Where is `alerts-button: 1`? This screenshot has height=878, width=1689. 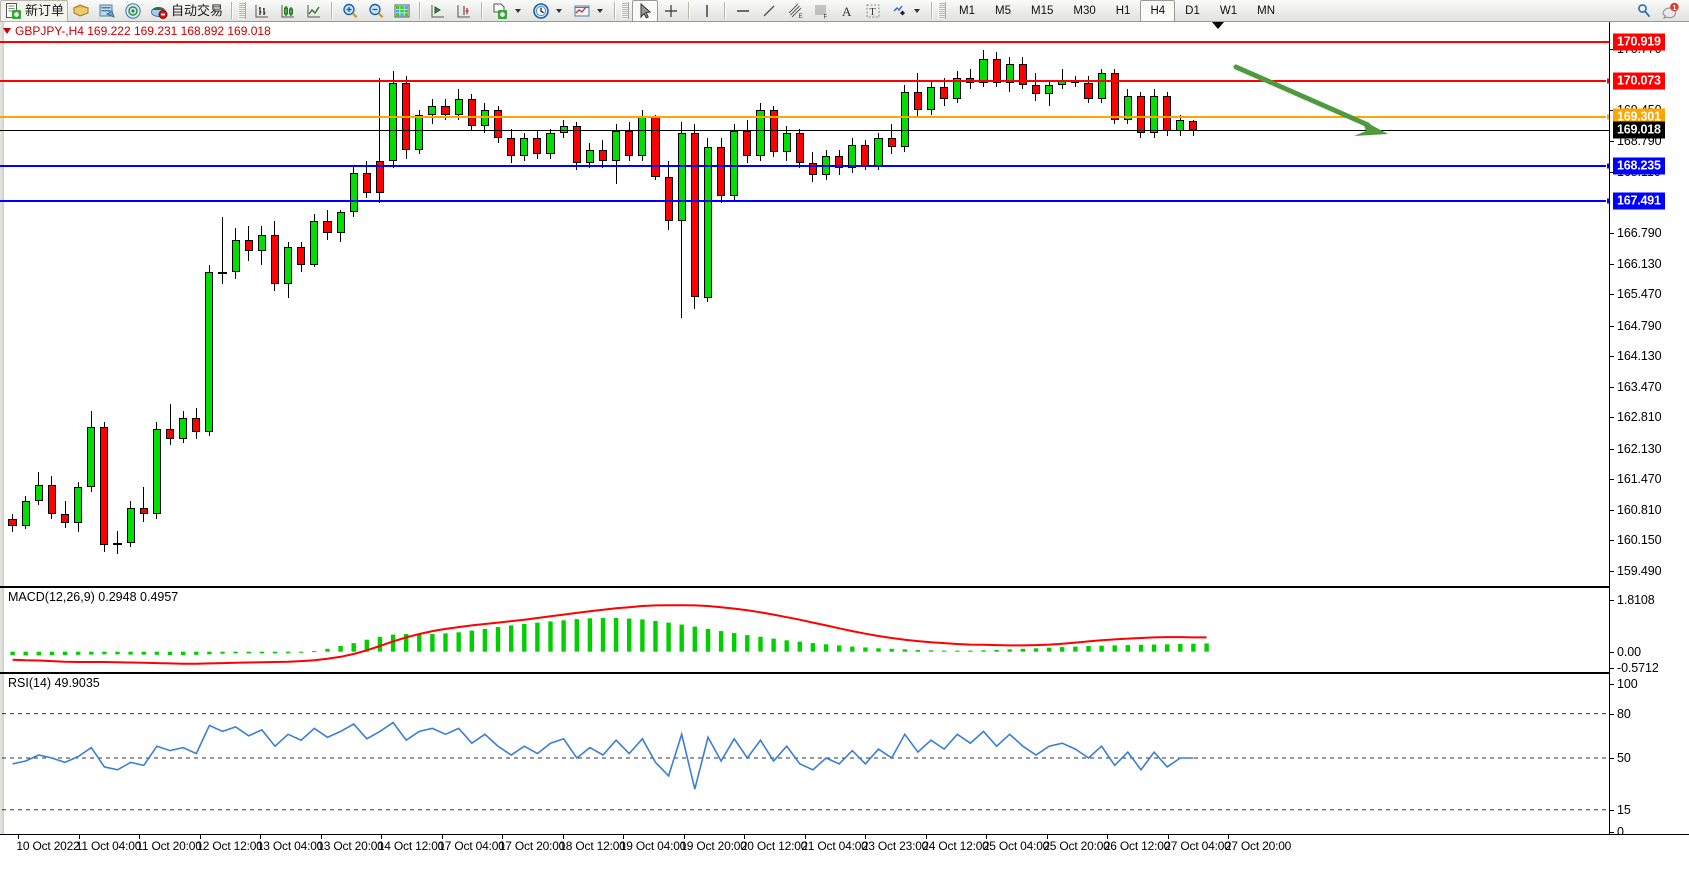
alerts-button: 1 is located at coordinates (1670, 11).